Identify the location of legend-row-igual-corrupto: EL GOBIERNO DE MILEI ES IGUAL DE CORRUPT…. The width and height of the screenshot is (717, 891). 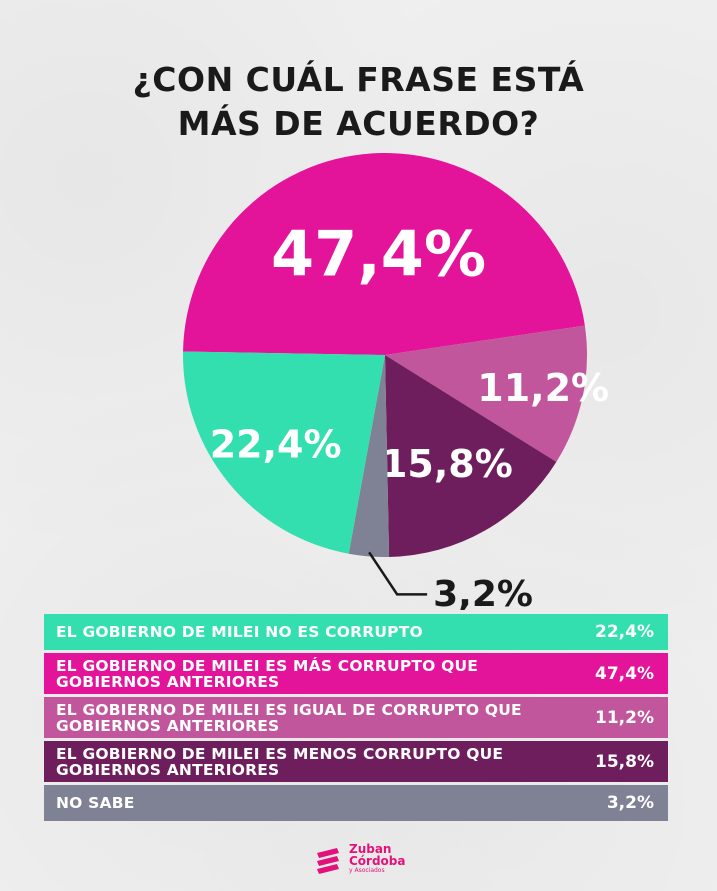
(356, 717).